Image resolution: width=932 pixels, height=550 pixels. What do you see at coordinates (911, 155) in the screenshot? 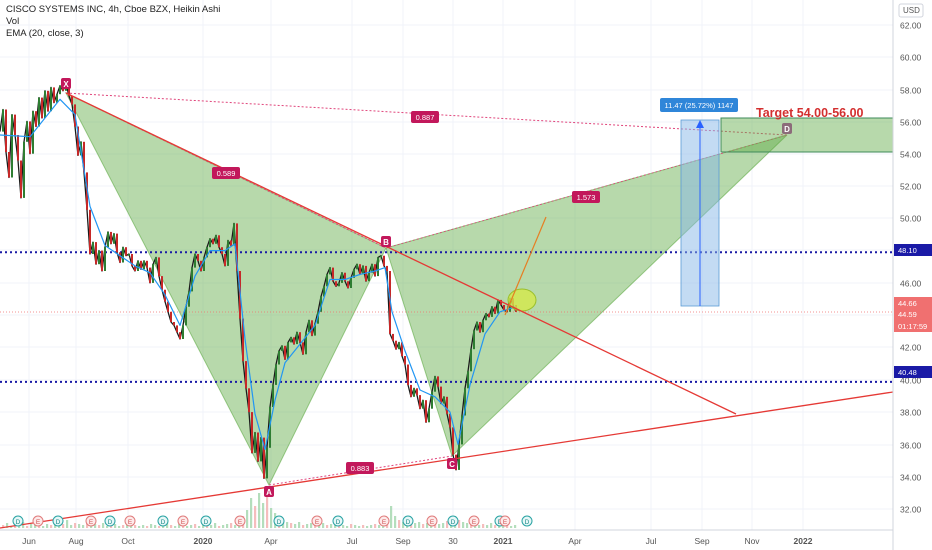
I see `y-tick-label: 54.00` at bounding box center [911, 155].